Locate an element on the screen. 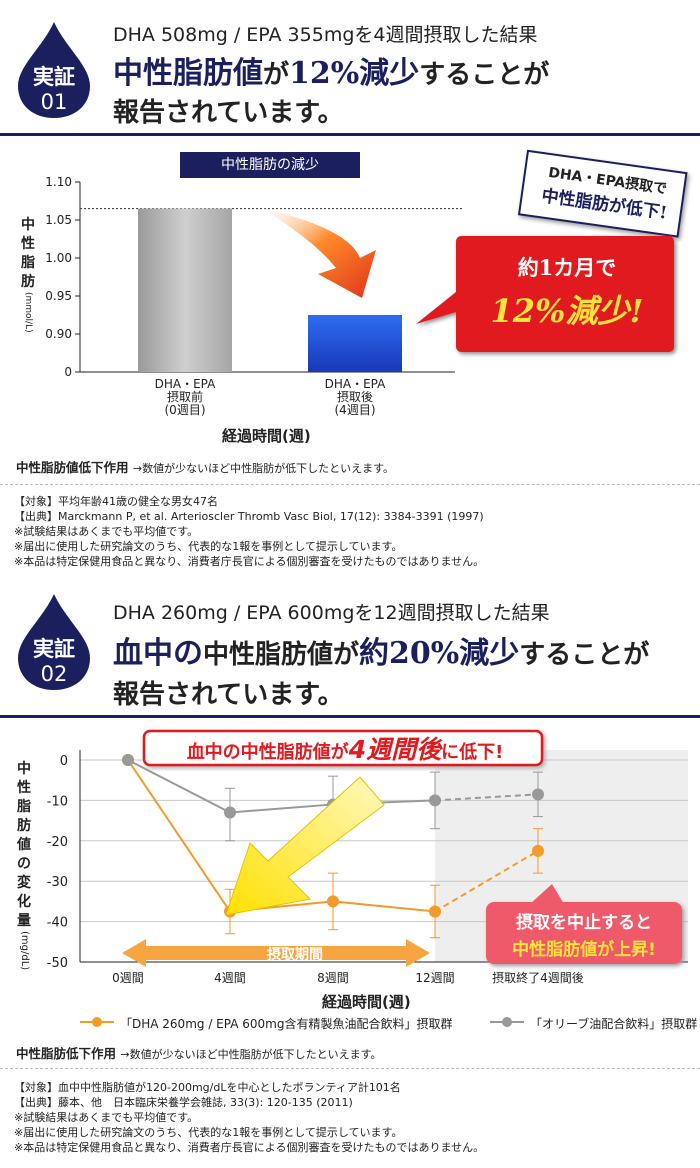 Image resolution: width=700 pixels, height=1168 pixels. note-line: 【対象】平均年齢41歳の健全な男女47名 is located at coordinates (116, 501).